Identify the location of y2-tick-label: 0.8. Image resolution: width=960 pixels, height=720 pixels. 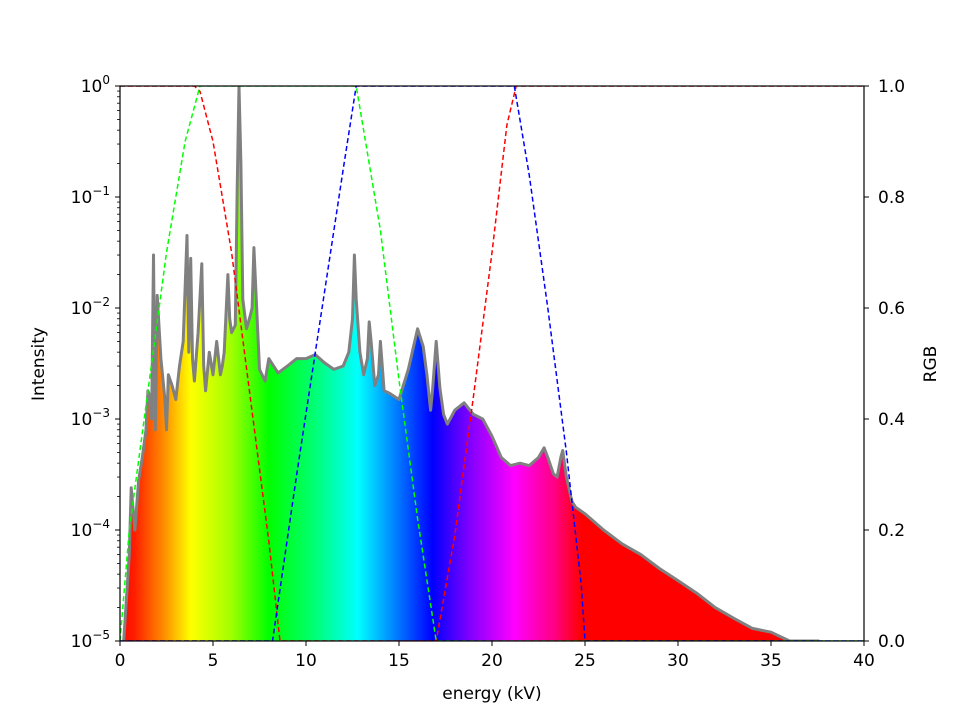
(891, 198).